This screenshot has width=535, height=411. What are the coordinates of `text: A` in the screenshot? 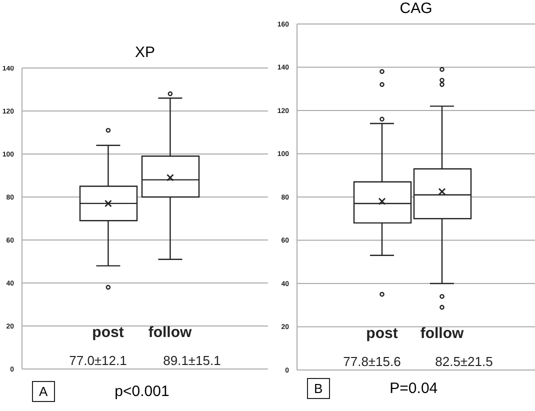 It's located at (43, 391).